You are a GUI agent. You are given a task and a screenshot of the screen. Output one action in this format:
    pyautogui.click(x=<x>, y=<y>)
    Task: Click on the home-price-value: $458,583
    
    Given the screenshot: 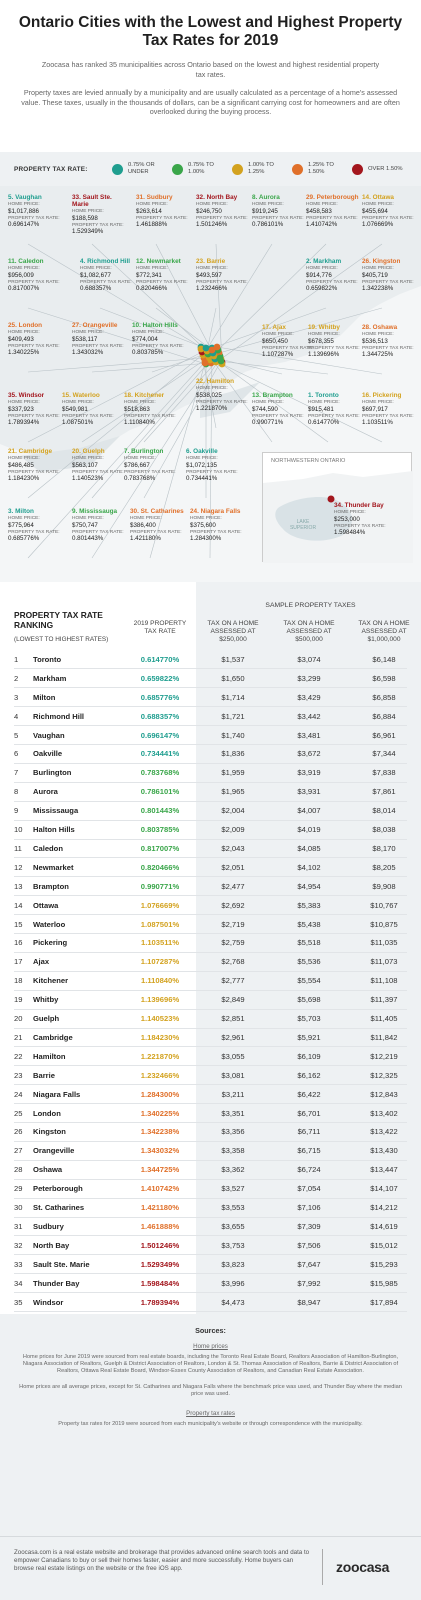 What is the action you would take?
    pyautogui.click(x=319, y=211)
    